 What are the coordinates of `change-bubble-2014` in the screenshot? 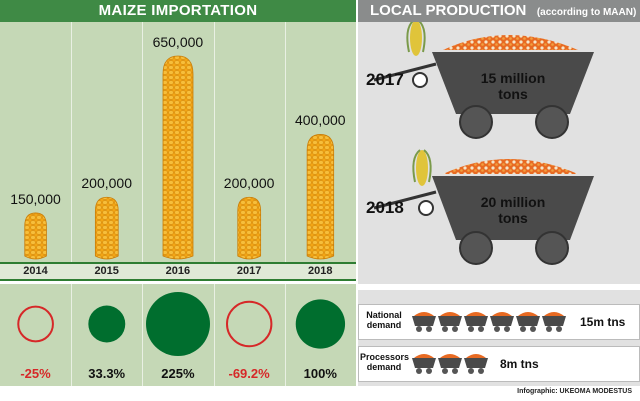 It's located at (35, 324).